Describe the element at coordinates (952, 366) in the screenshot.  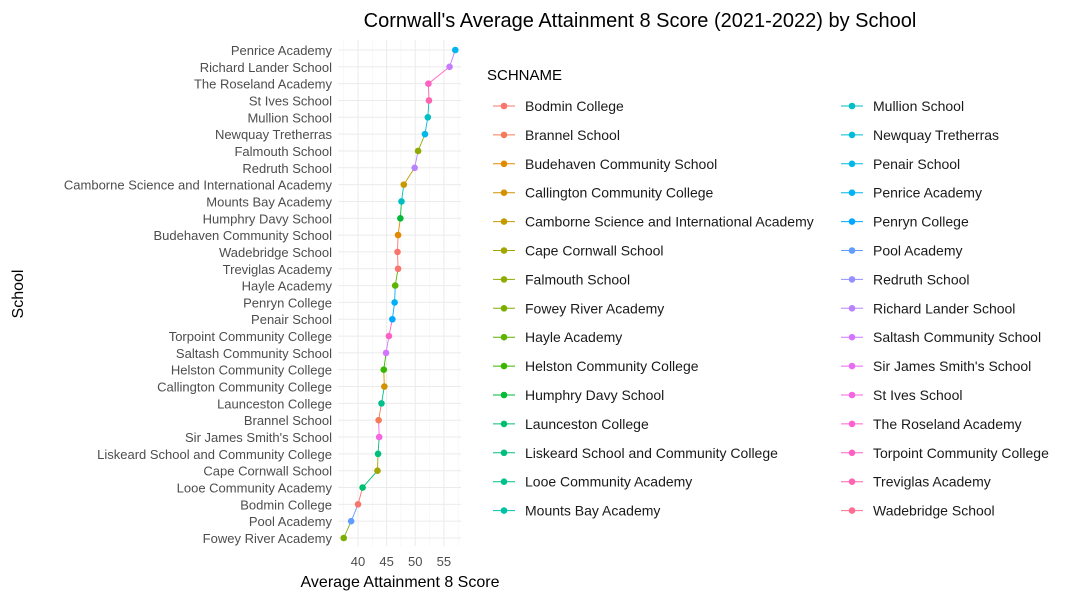
I see `legend-label: Sir James Smith's School` at that location.